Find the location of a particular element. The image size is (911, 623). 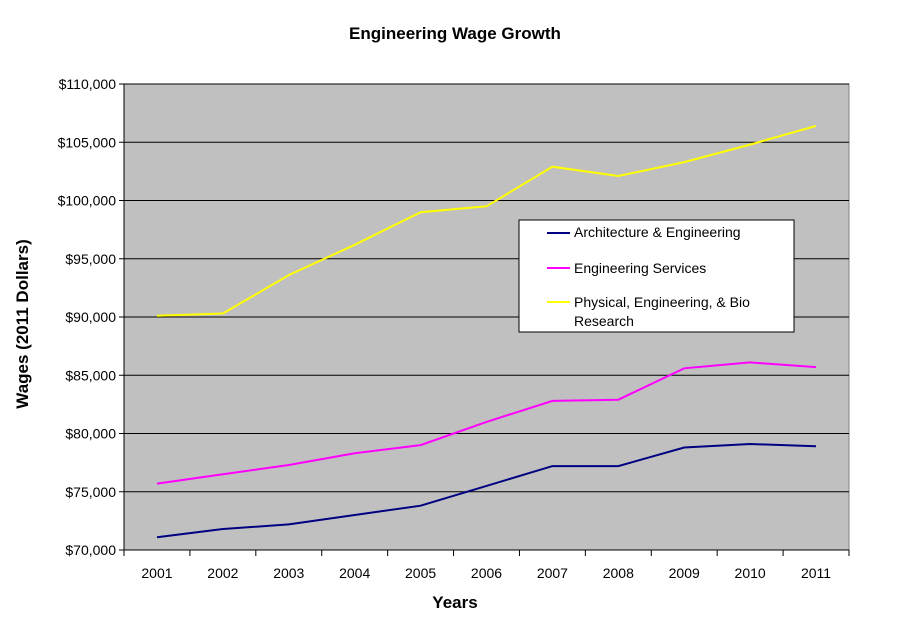

x-tick-label-2007: 2007 is located at coordinates (552, 573).